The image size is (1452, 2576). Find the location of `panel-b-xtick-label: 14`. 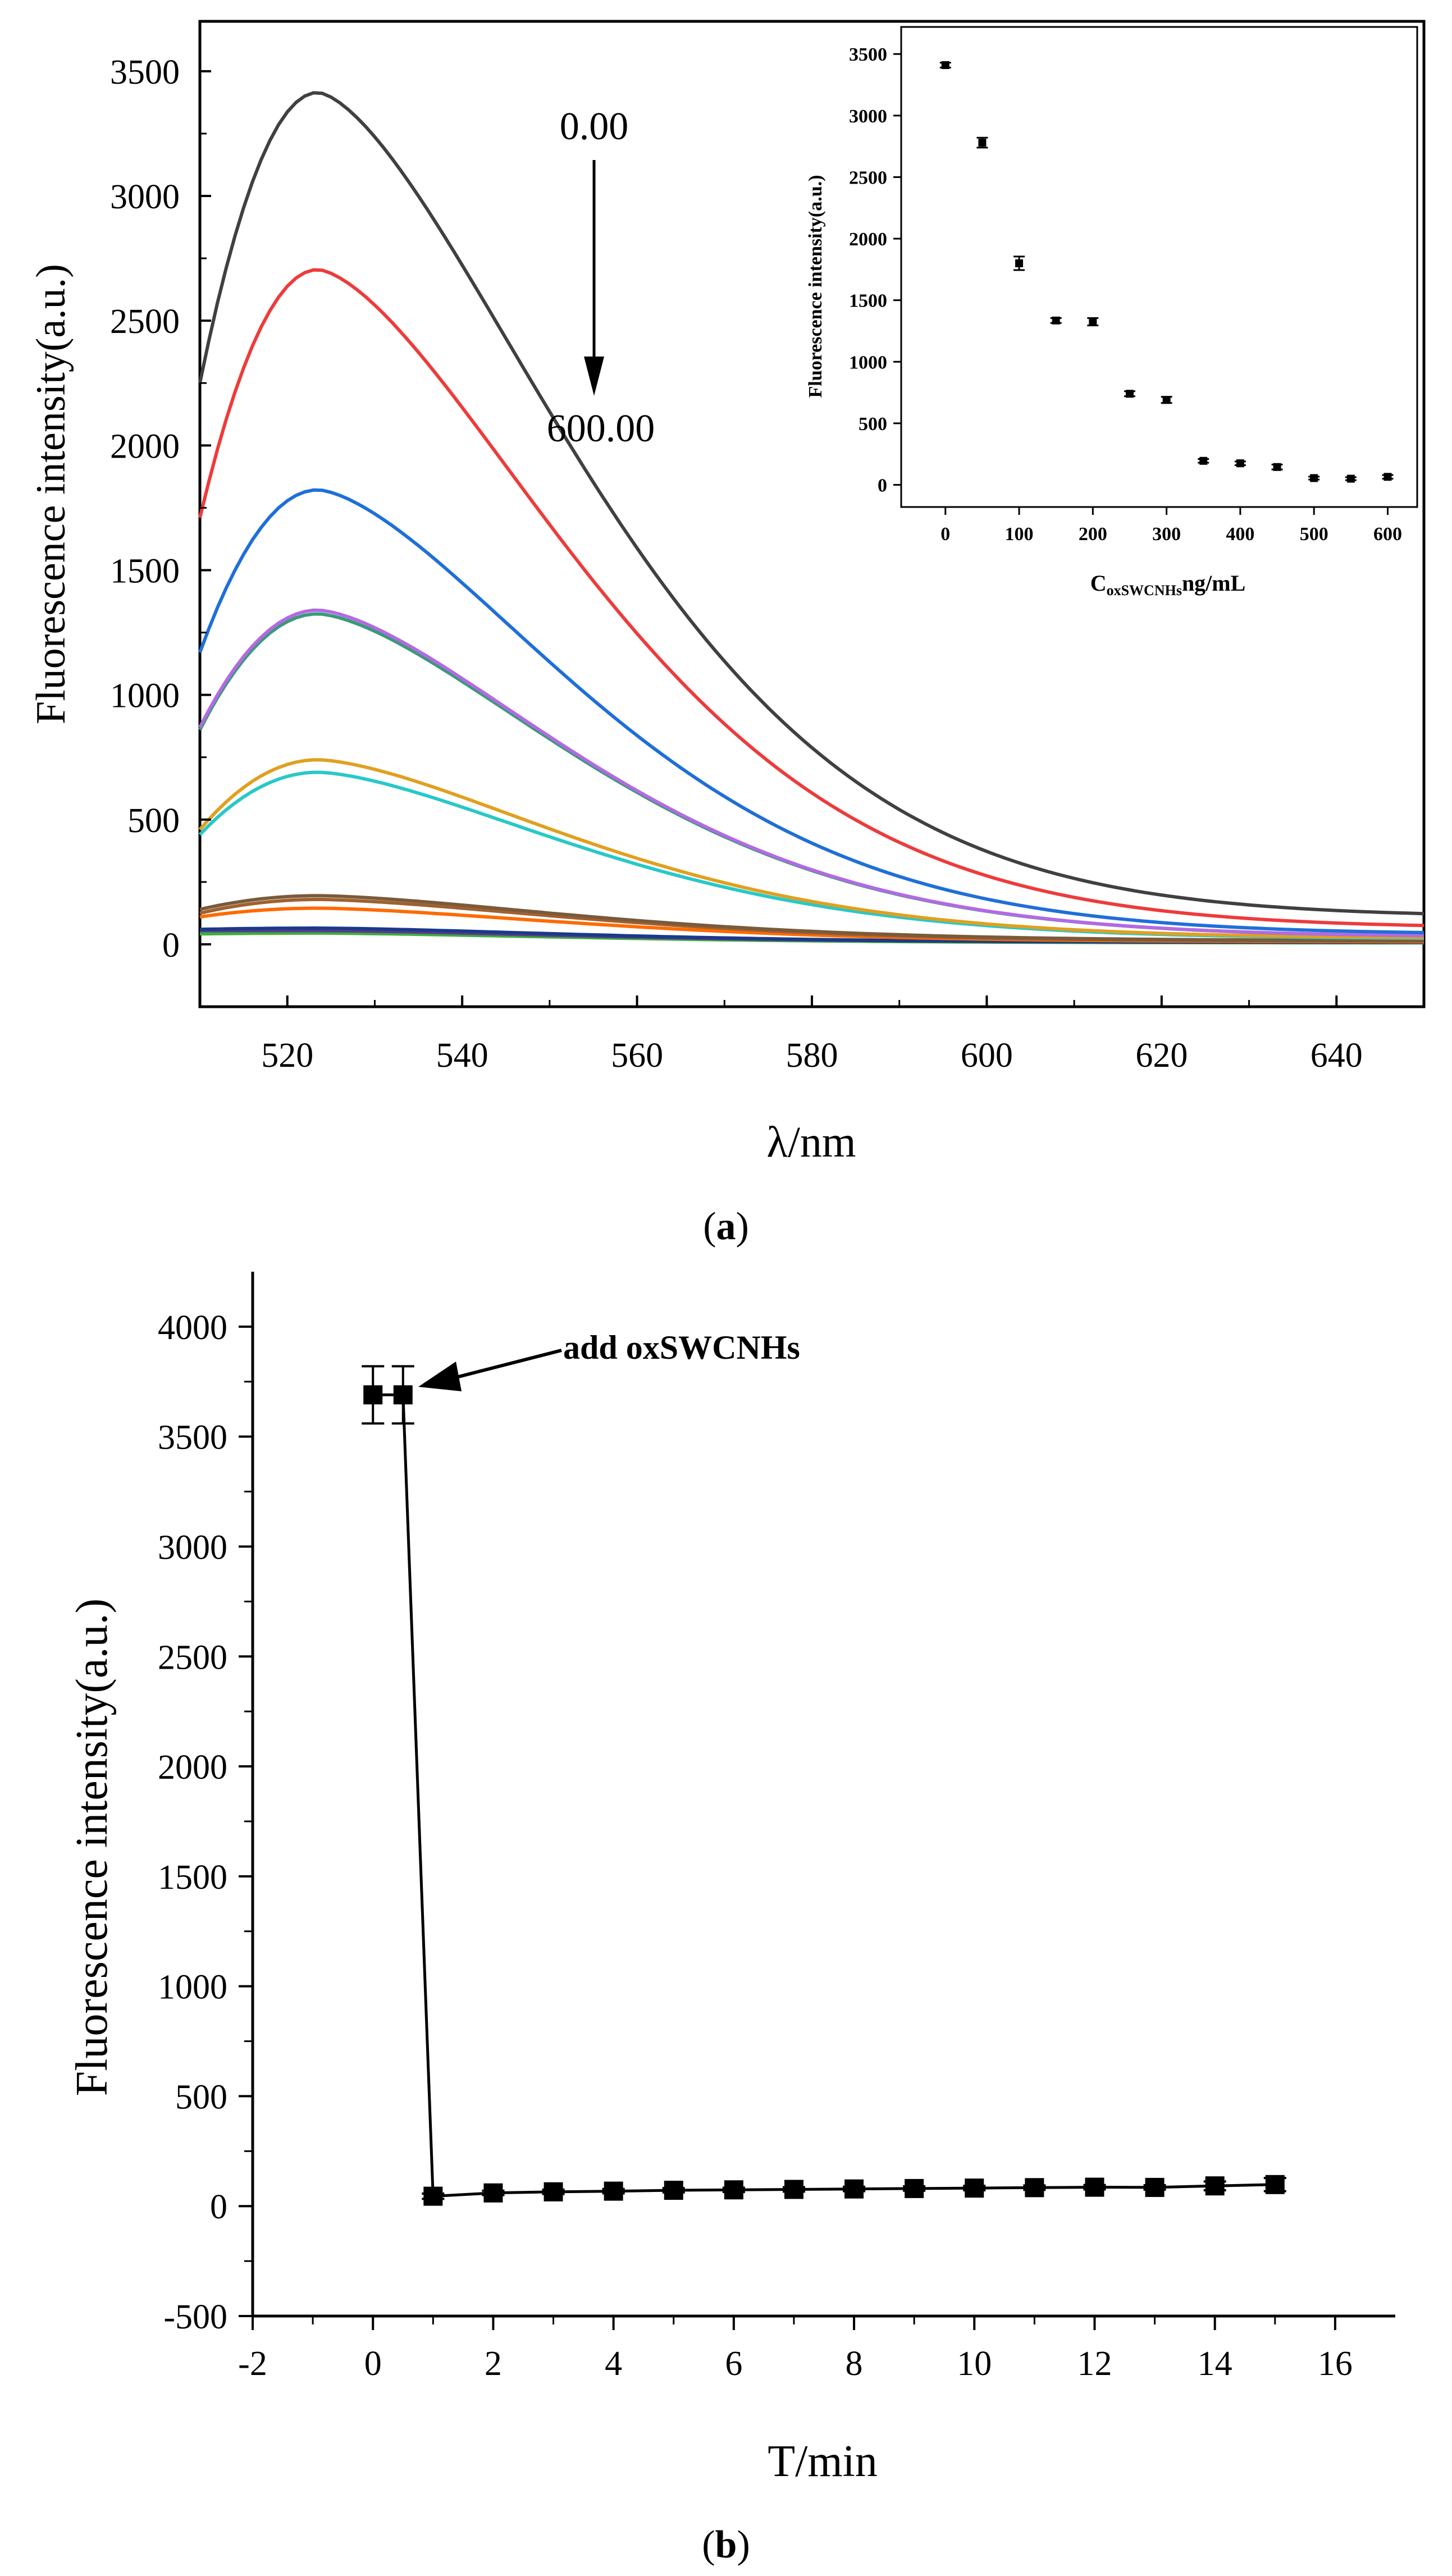

panel-b-xtick-label: 14 is located at coordinates (1215, 2364).